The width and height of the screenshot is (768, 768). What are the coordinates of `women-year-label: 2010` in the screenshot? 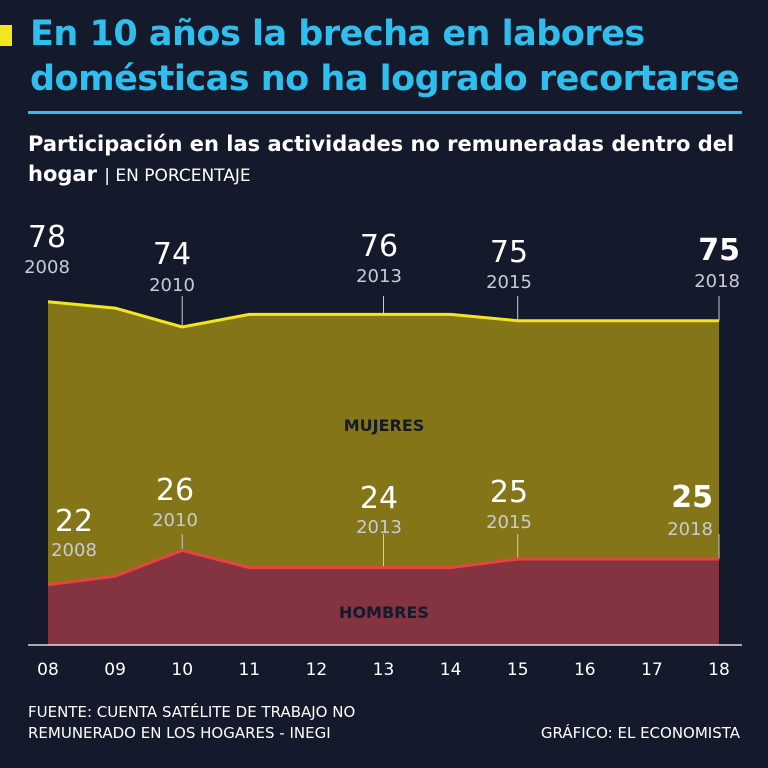 It's located at (172, 285).